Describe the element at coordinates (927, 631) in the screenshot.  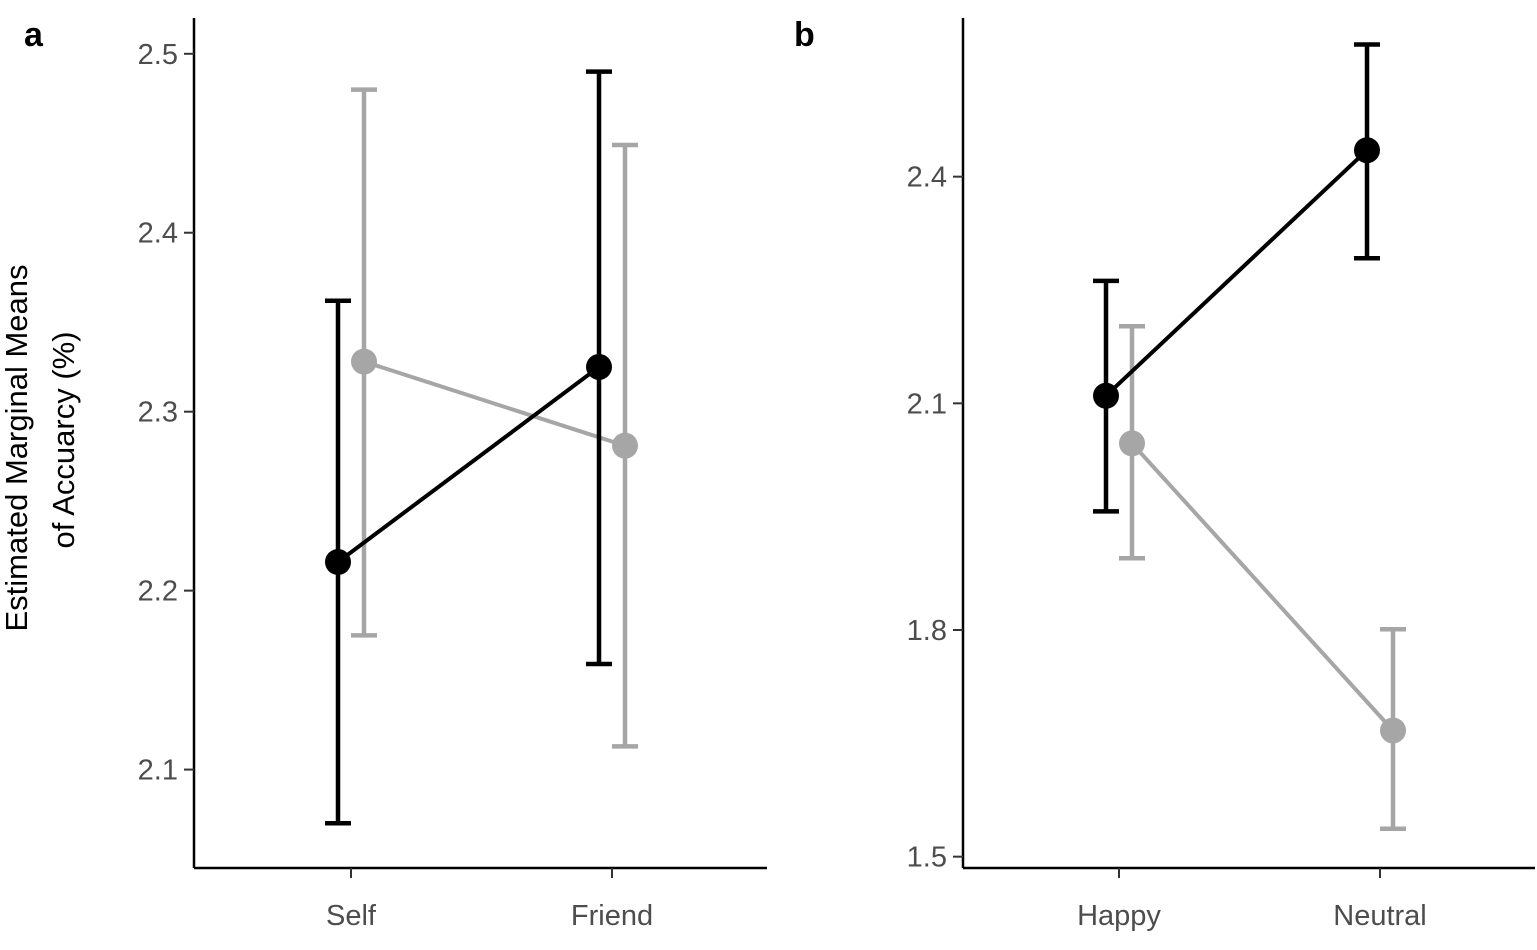
I see `y-tick-label: 1.8` at that location.